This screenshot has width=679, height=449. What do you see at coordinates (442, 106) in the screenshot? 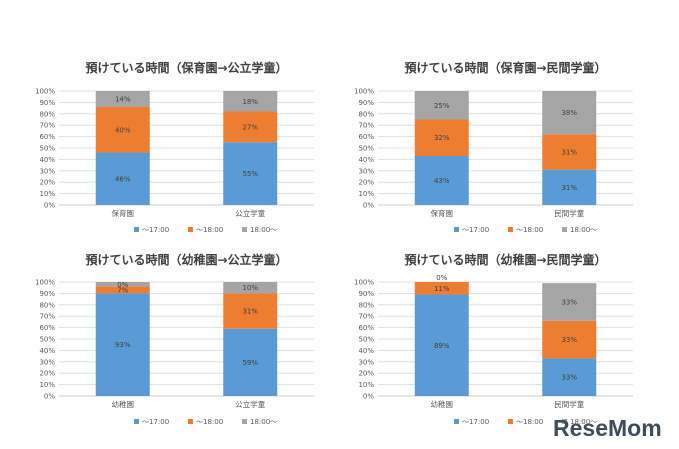
I see `data-label: 25%` at bounding box center [442, 106].